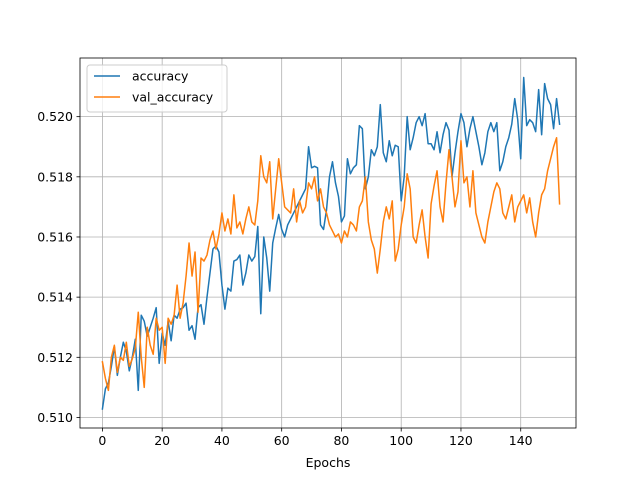  I want to click on legend-box, so click(157, 88).